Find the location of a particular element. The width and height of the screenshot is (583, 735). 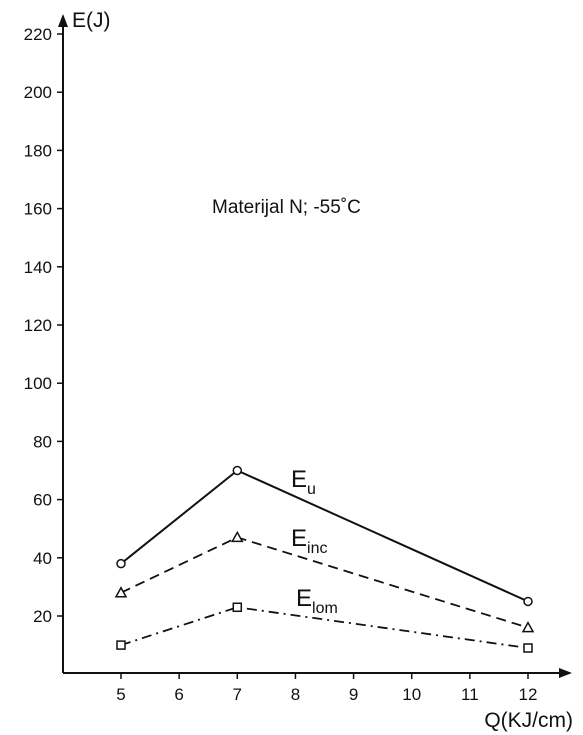

y-tick-label: 20 is located at coordinates (42, 616).